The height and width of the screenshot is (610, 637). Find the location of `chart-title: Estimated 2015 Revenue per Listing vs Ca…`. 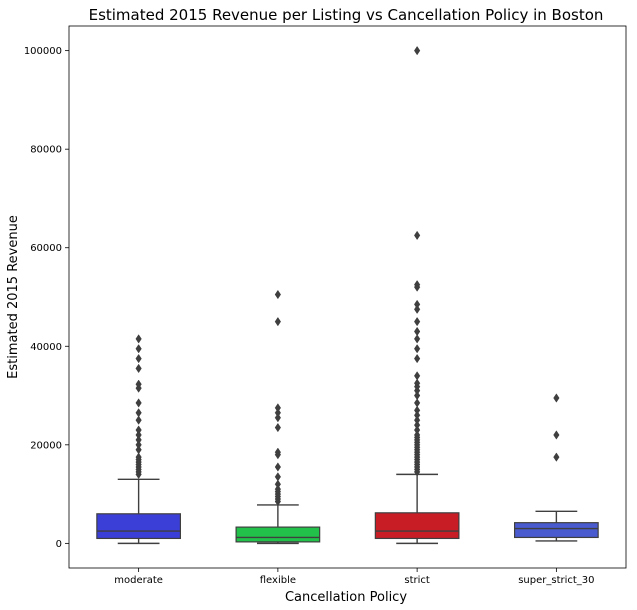

chart-title: Estimated 2015 Revenue per Listing vs Ca… is located at coordinates (346, 15).